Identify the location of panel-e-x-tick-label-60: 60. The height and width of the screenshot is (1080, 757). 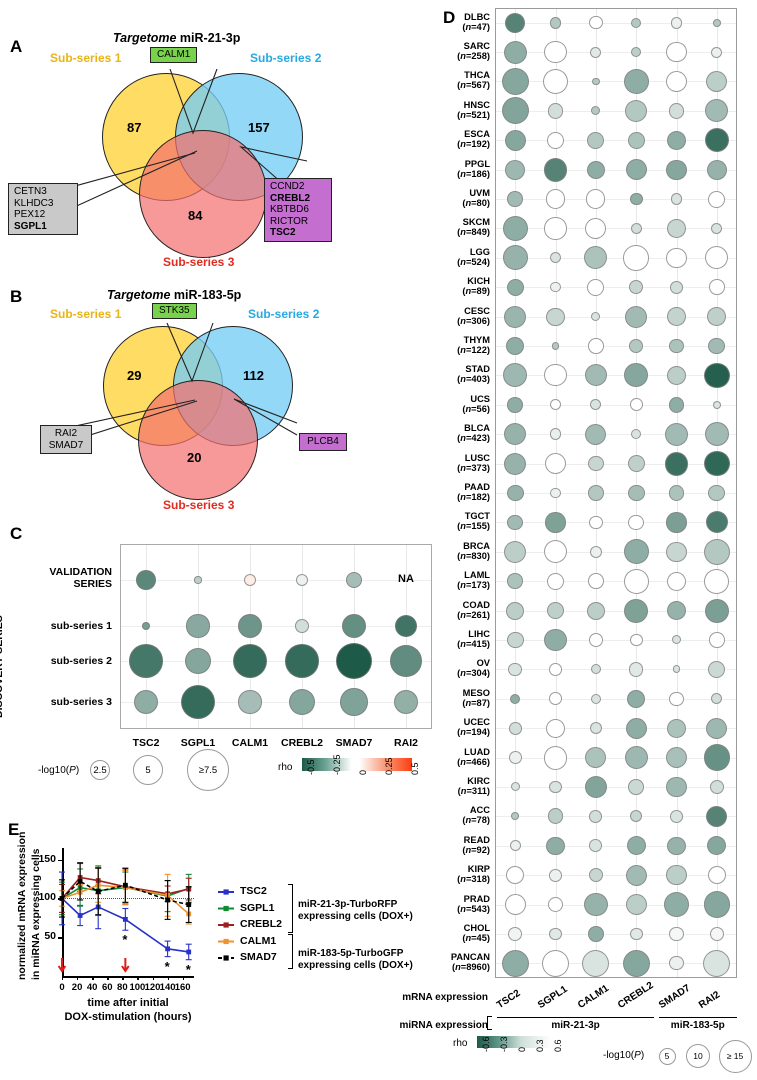
(107, 987).